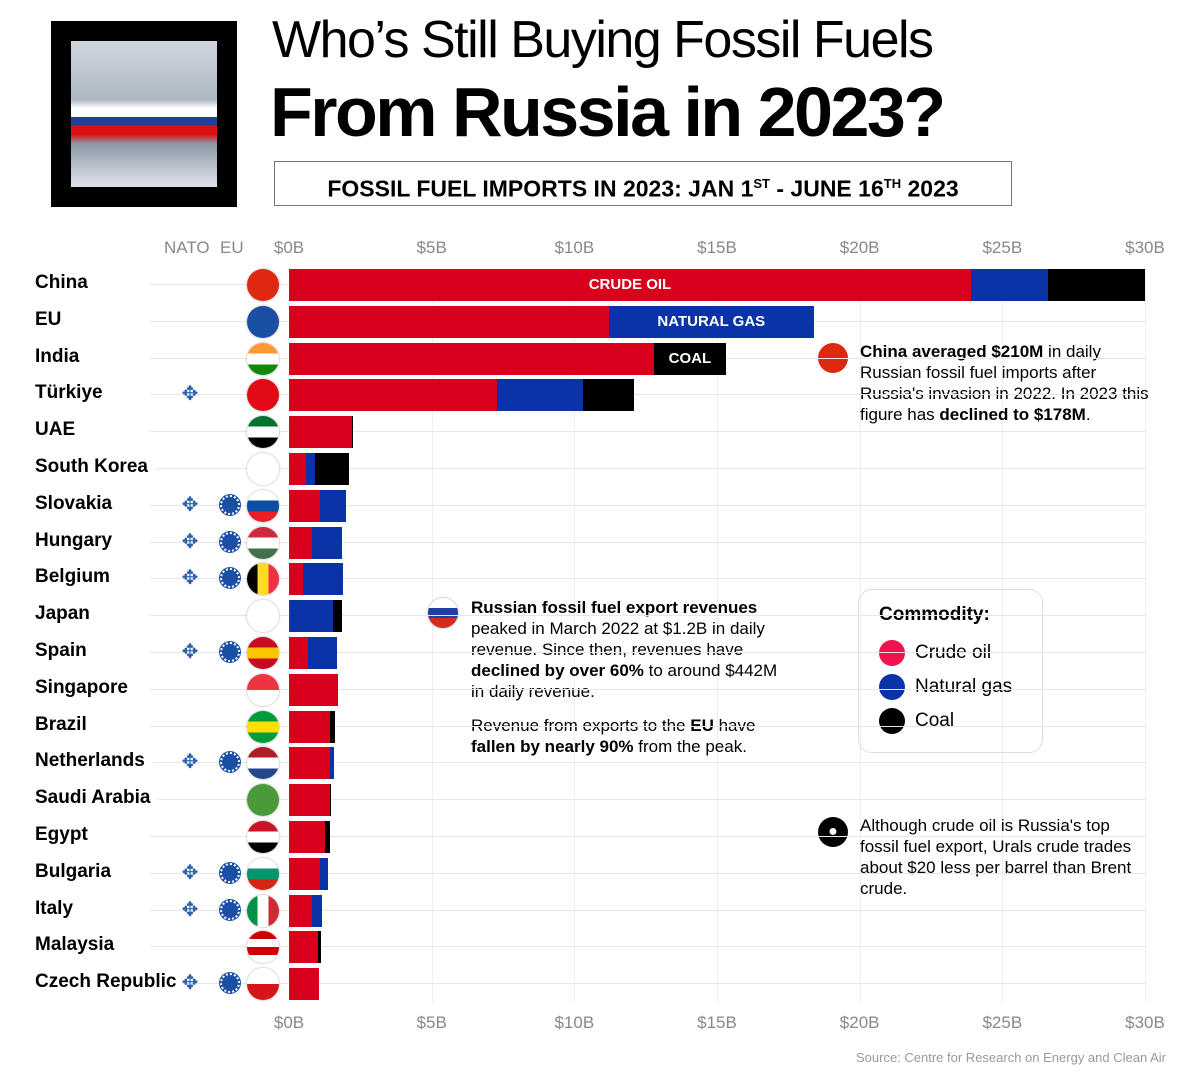 The width and height of the screenshot is (1200, 1077). What do you see at coordinates (608, 112) in the screenshot?
I see `title-line-2: From Russia in 2023?` at bounding box center [608, 112].